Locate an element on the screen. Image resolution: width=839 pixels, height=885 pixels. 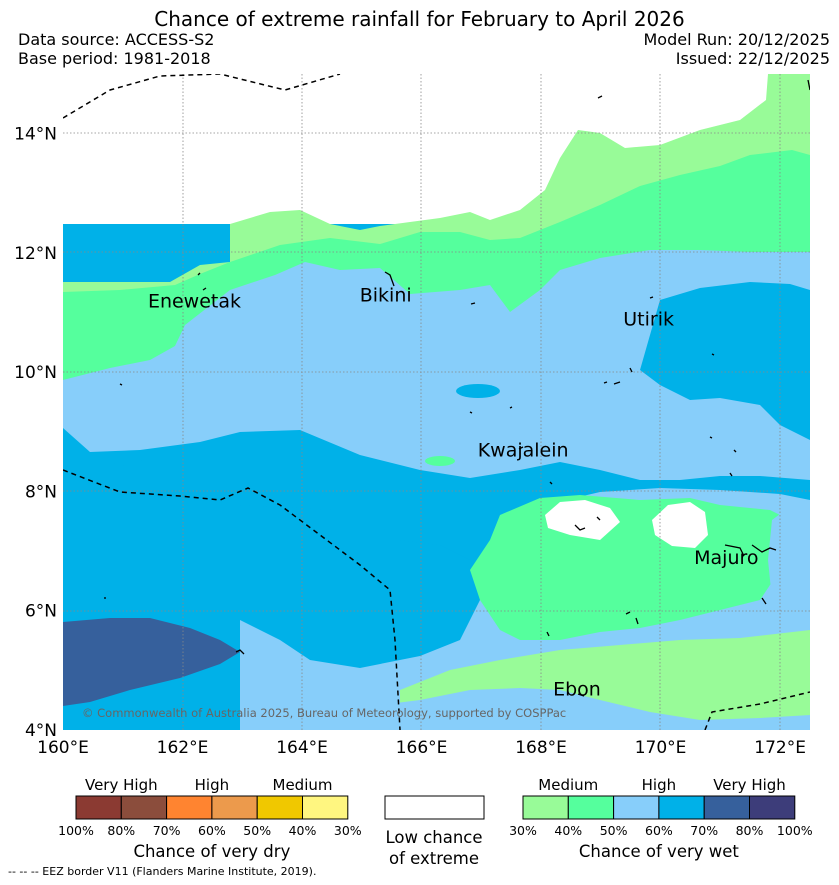
dry-percent-6: 30% is located at coordinates (348, 830).